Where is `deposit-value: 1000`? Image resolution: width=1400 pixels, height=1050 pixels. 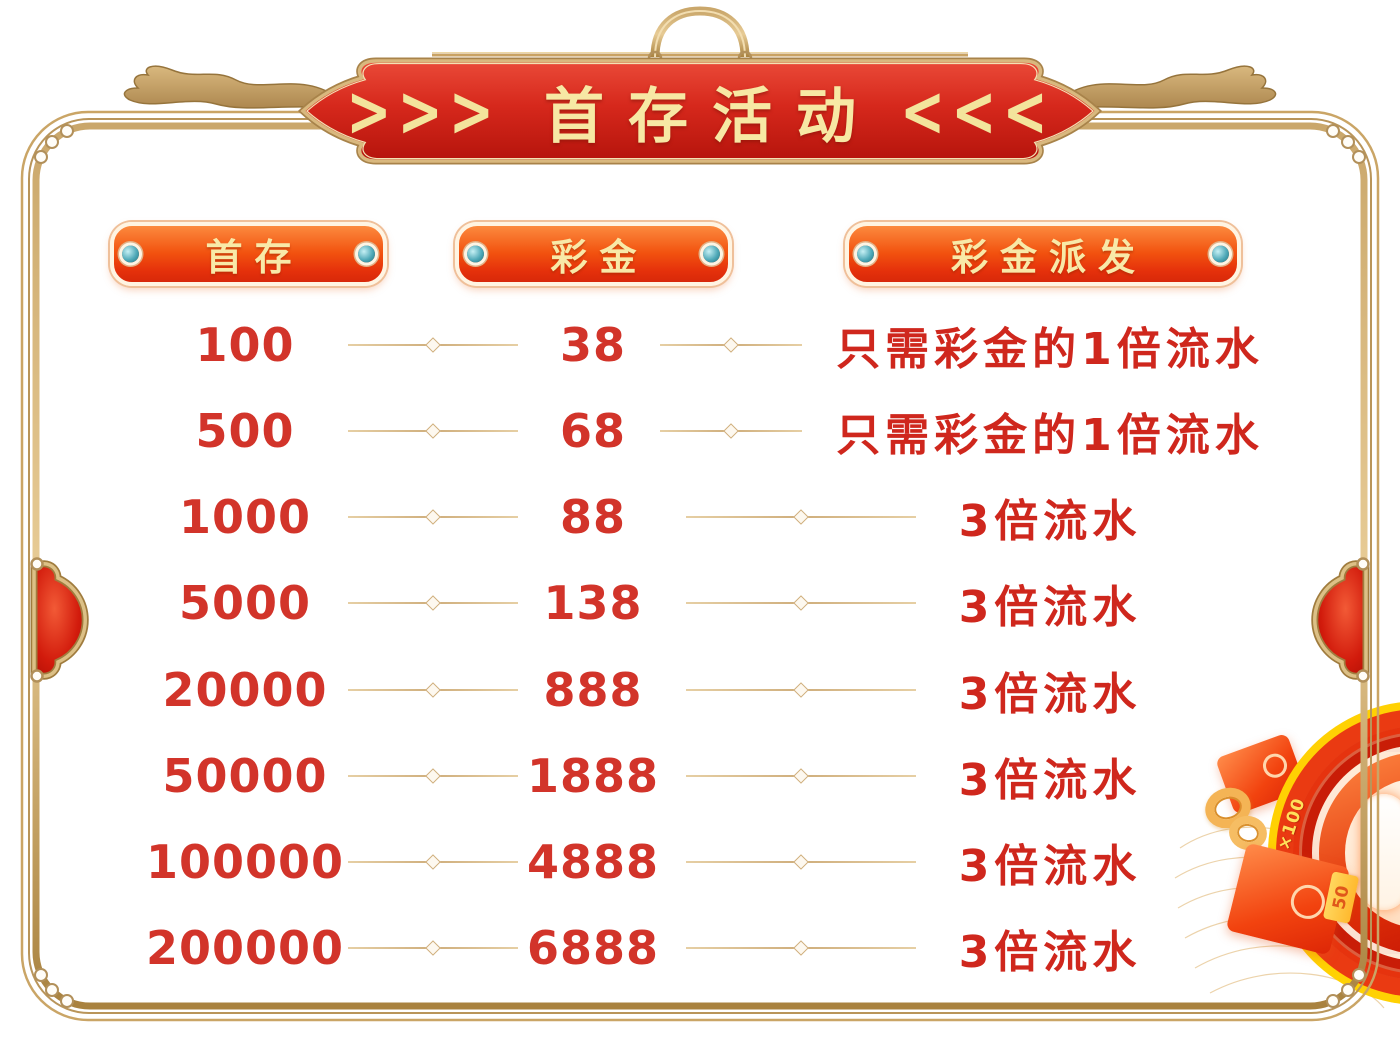 deposit-value: 1000 is located at coordinates (245, 517).